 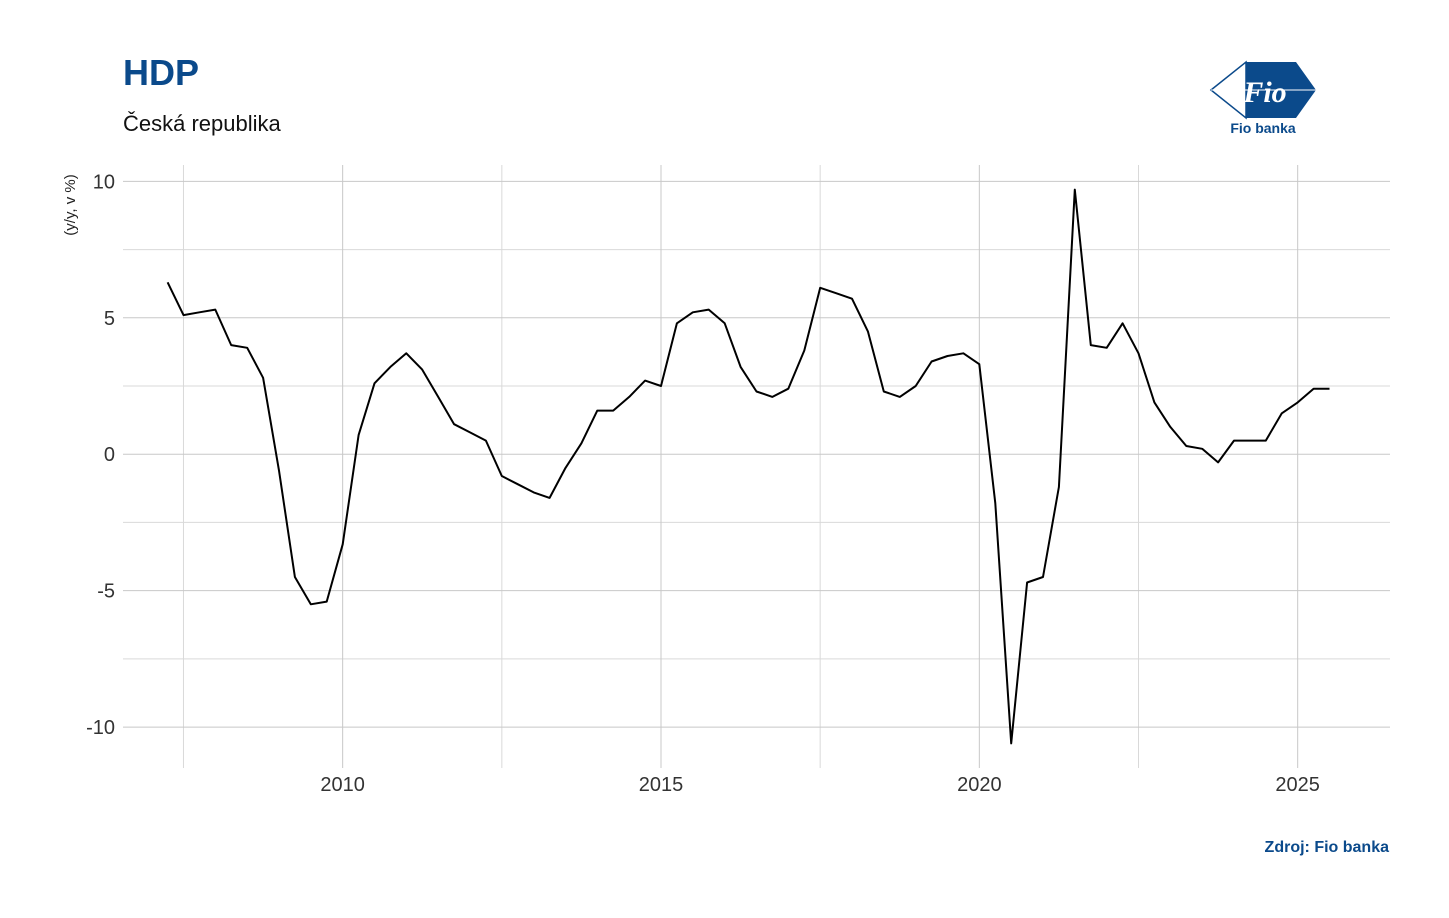 I want to click on y-tick-label: -5, so click(x=106, y=592).